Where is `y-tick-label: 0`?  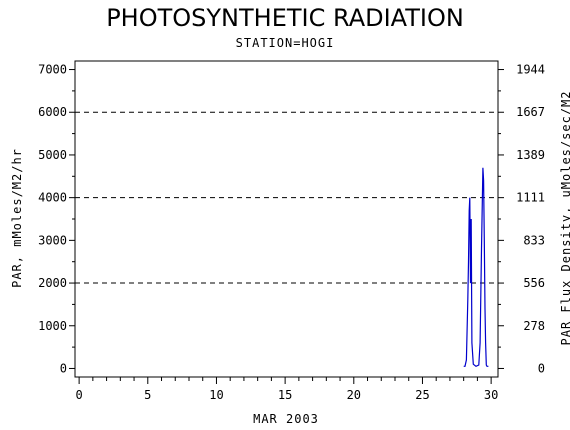 y-tick-label: 0 is located at coordinates (63, 368).